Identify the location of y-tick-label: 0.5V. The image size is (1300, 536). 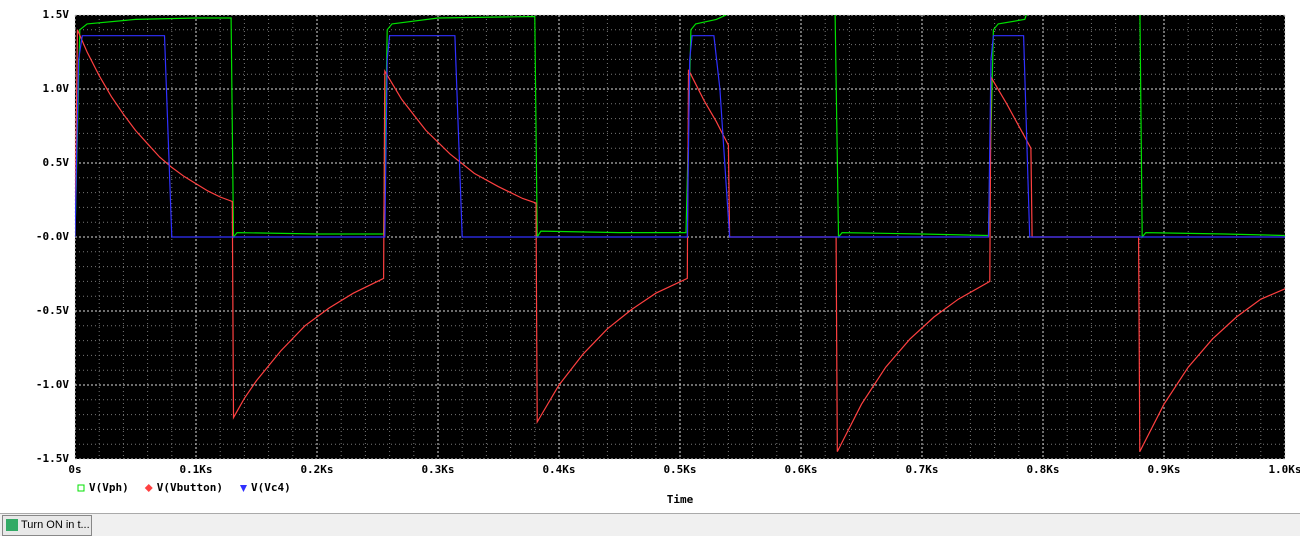
(56, 162).